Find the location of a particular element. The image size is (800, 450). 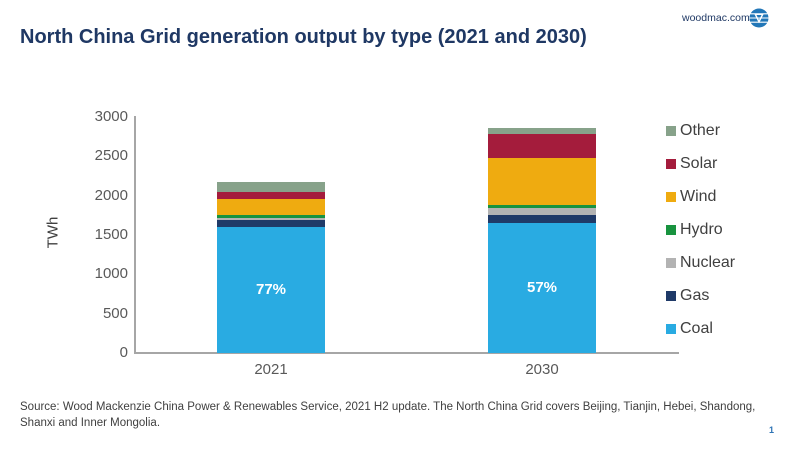

legend-label: Wind is located at coordinates (698, 196).